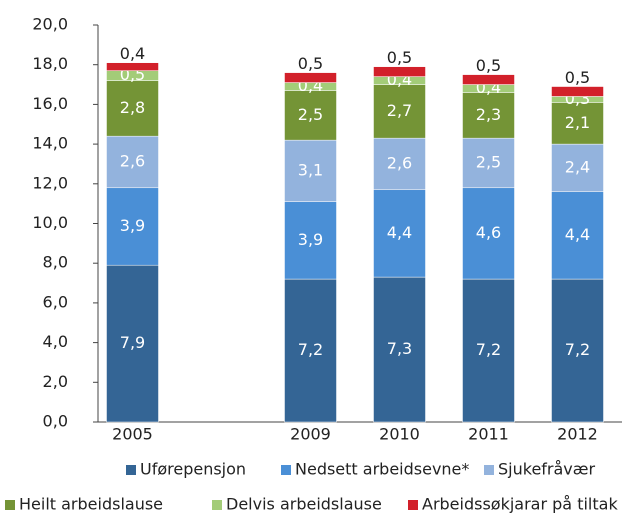 Image resolution: width=632 pixels, height=523 pixels. I want to click on data-label: 0,4, so click(132, 53).